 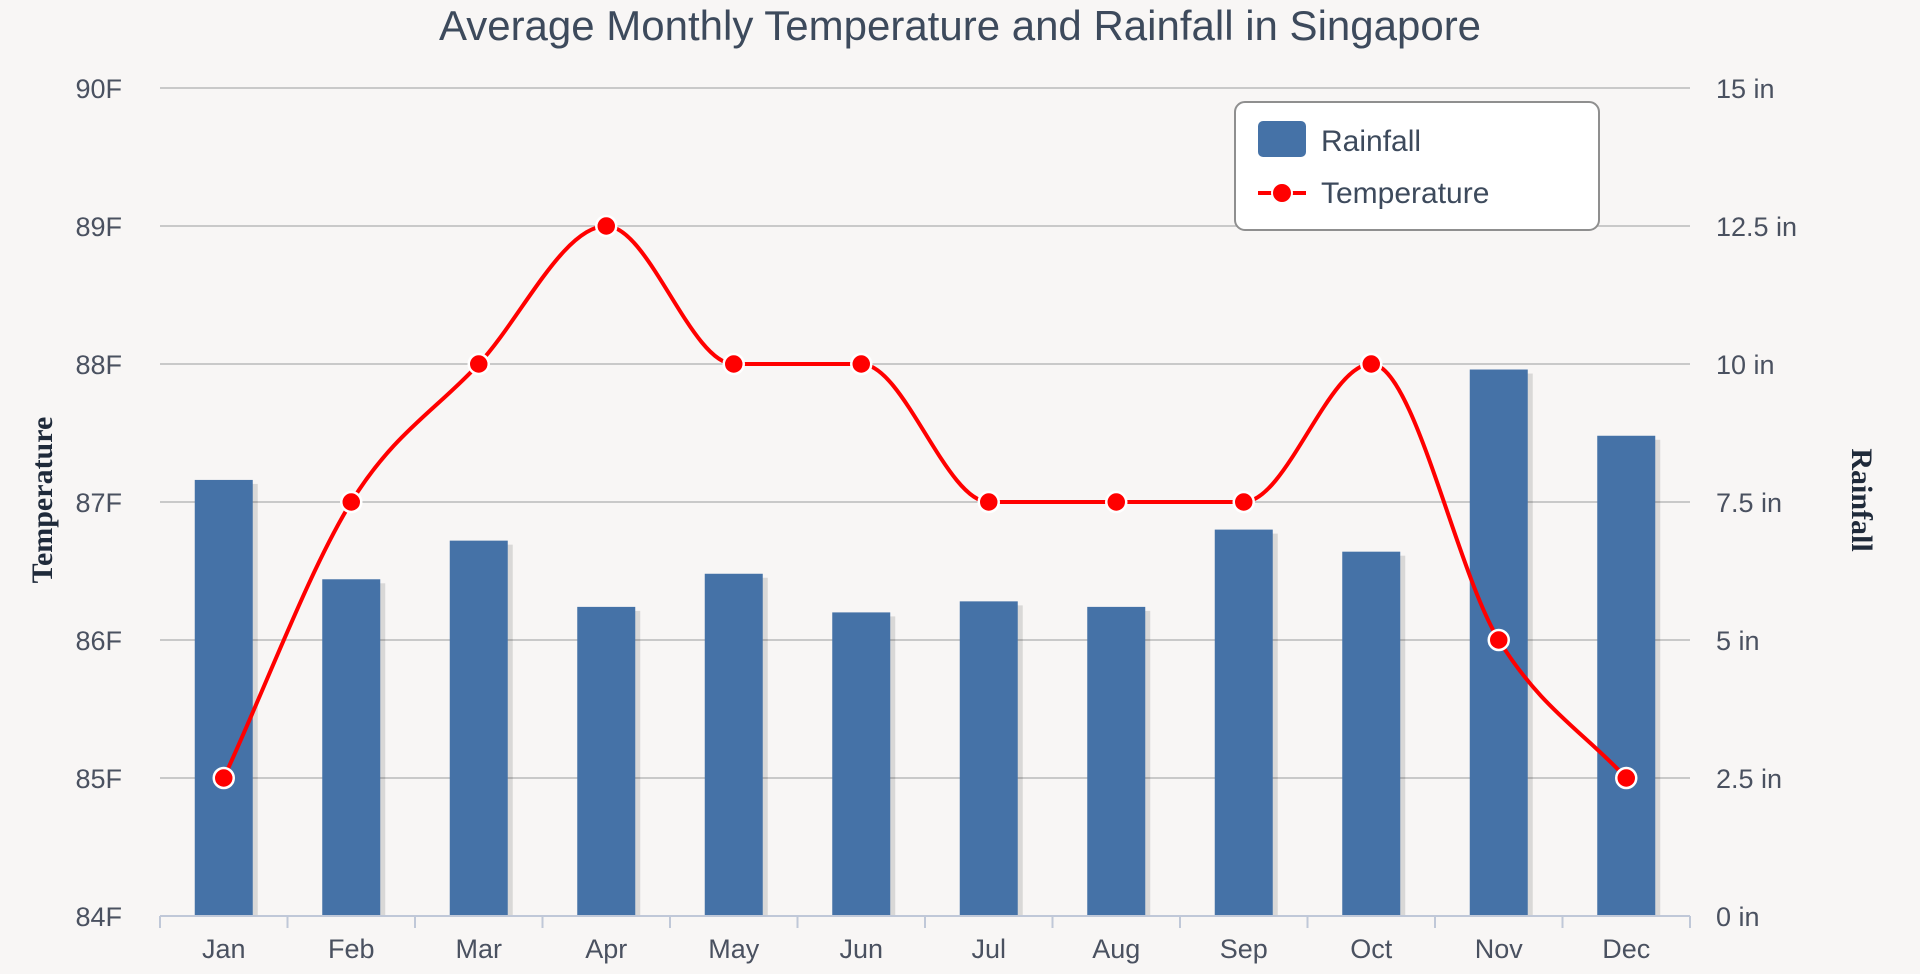 What do you see at coordinates (351, 949) in the screenshot?
I see `x-tick-label: Feb` at bounding box center [351, 949].